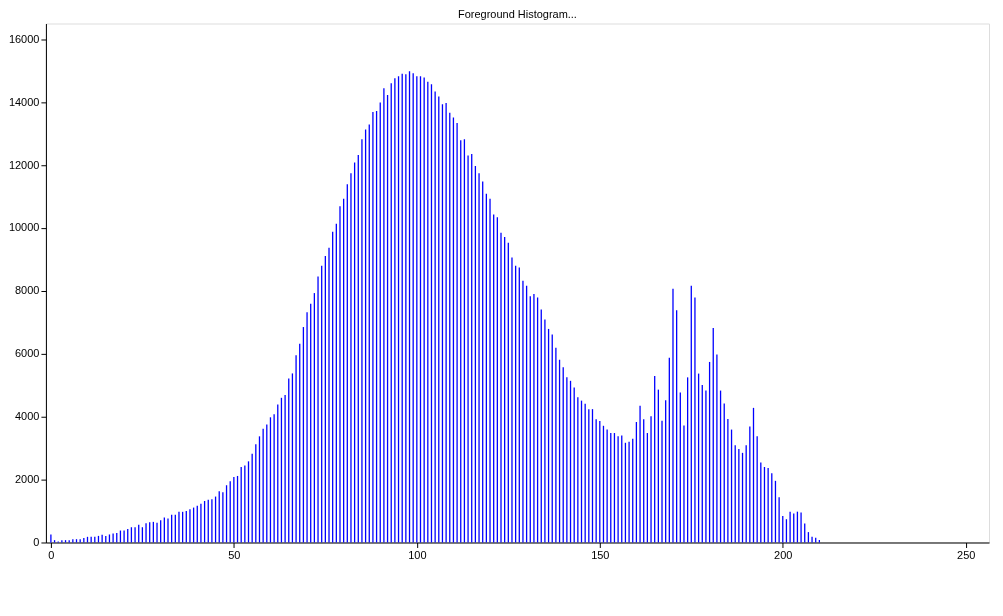 This screenshot has width=1003, height=616. What do you see at coordinates (966, 554) in the screenshot?
I see `x-tick-label: 250` at bounding box center [966, 554].